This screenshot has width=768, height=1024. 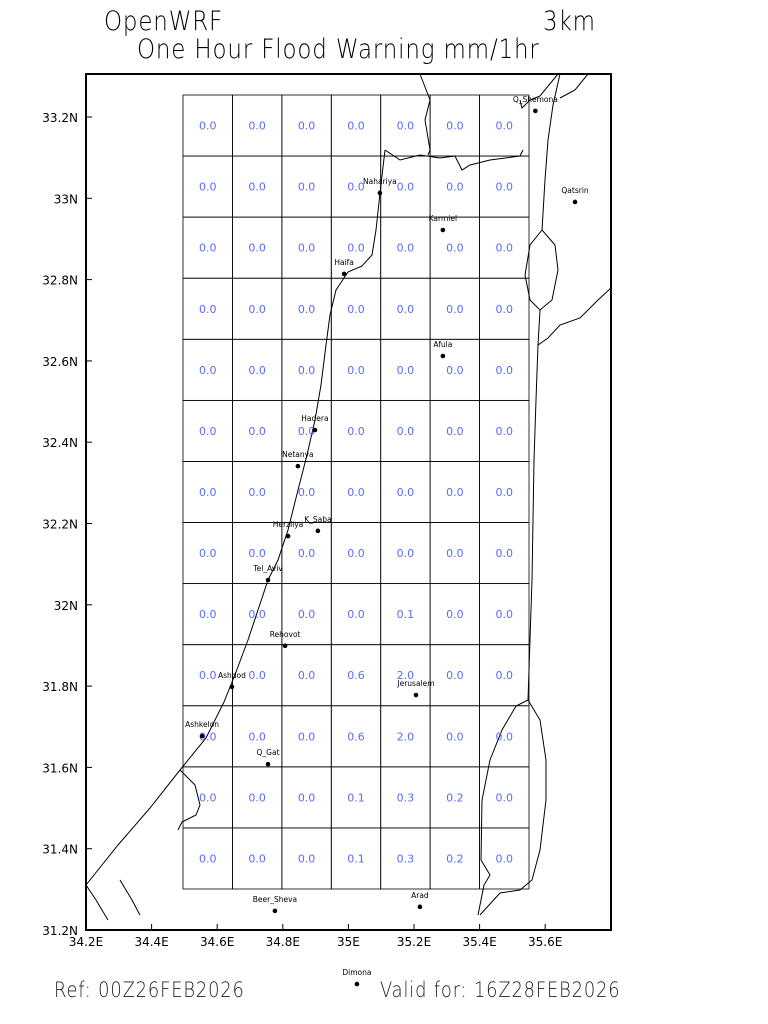 What do you see at coordinates (267, 568) in the screenshot?
I see `city-label: Tel_Aviv` at bounding box center [267, 568].